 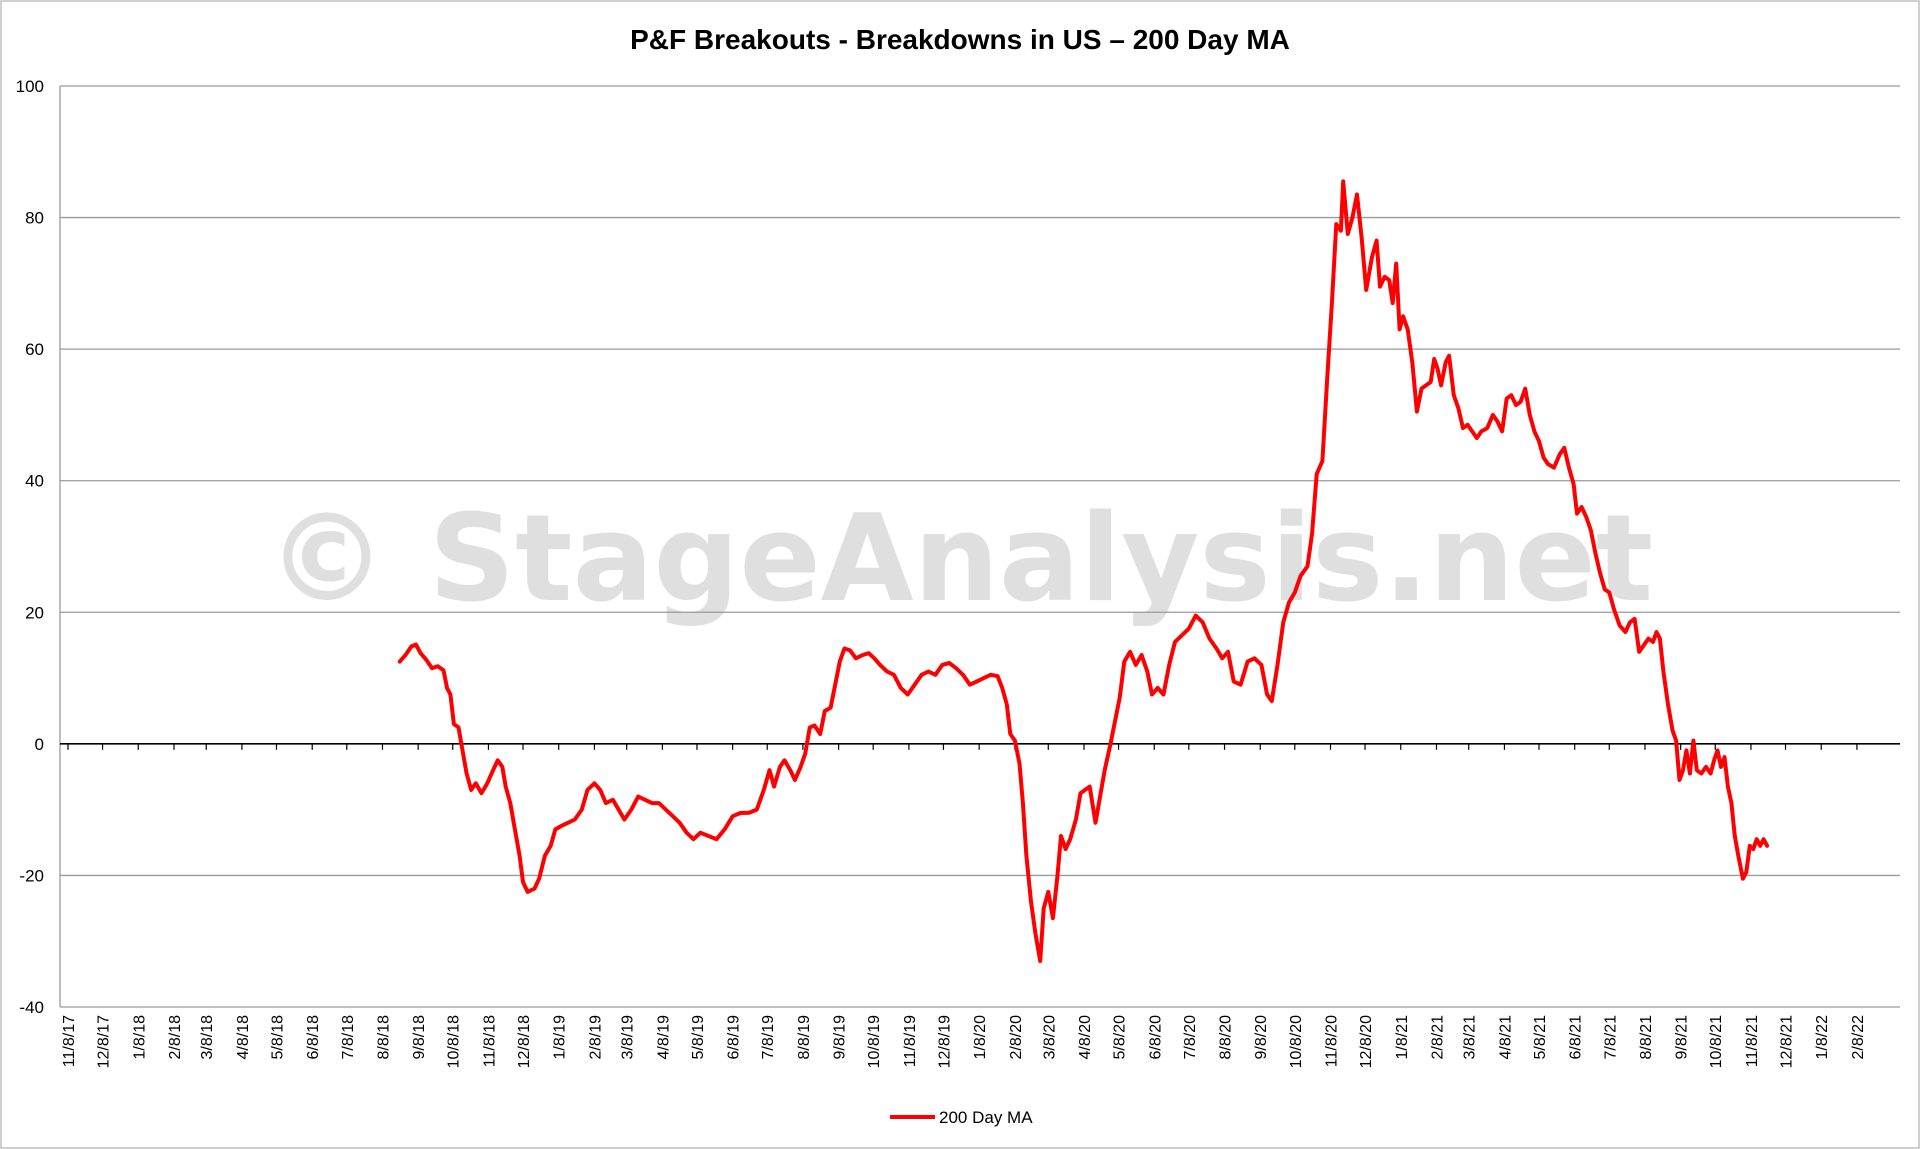 I want to click on x-tick-label: 9/8/20, so click(x=1261, y=1037).